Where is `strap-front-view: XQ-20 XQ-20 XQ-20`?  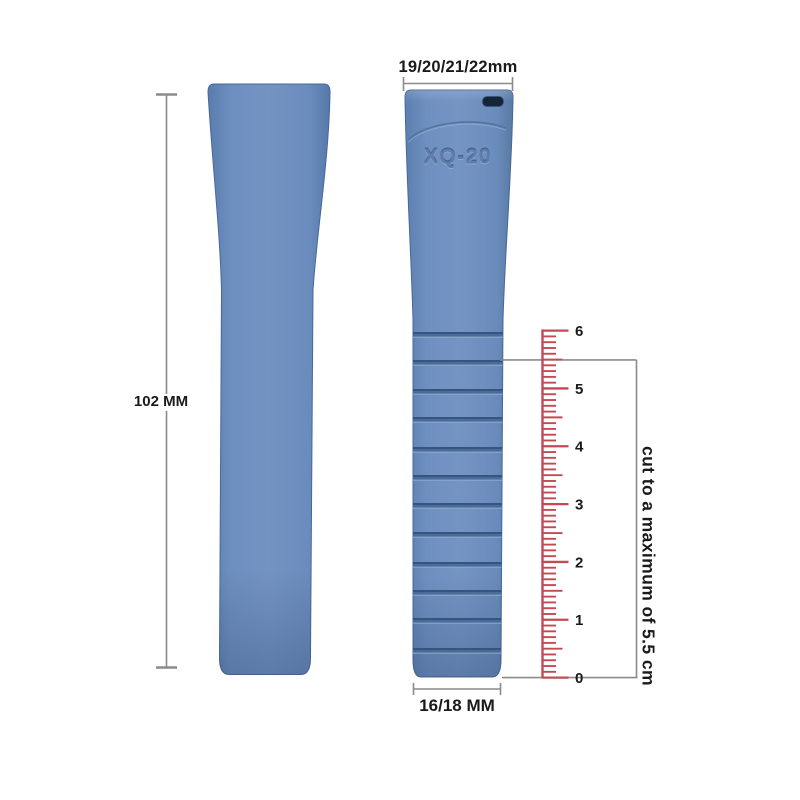
strap-front-view: XQ-20 XQ-20 XQ-20 is located at coordinates (459, 383).